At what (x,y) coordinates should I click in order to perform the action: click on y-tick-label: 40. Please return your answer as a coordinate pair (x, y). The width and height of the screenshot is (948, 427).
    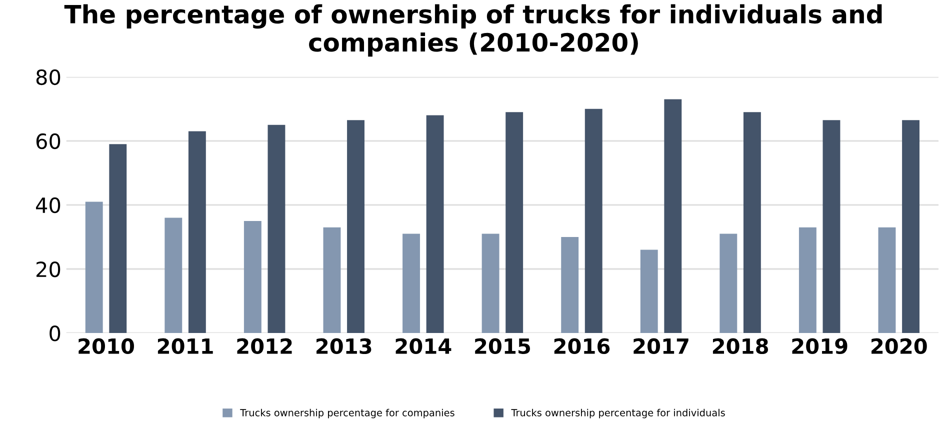
    Looking at the image, I should click on (48, 205).